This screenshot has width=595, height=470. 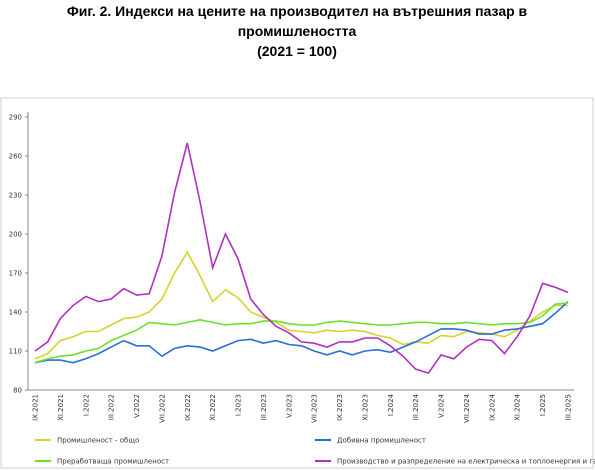 I want to click on x-tick-label: V.2023, so click(x=289, y=406).